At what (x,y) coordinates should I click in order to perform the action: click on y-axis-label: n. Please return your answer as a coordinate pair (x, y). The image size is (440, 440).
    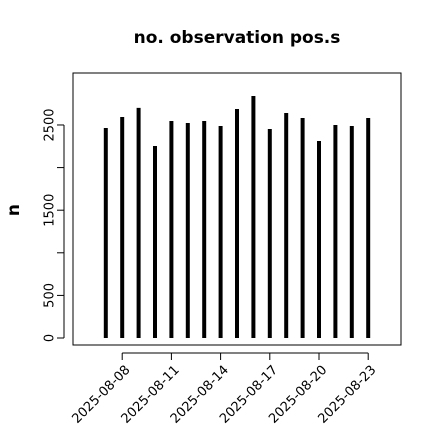
    Looking at the image, I should click on (14, 210).